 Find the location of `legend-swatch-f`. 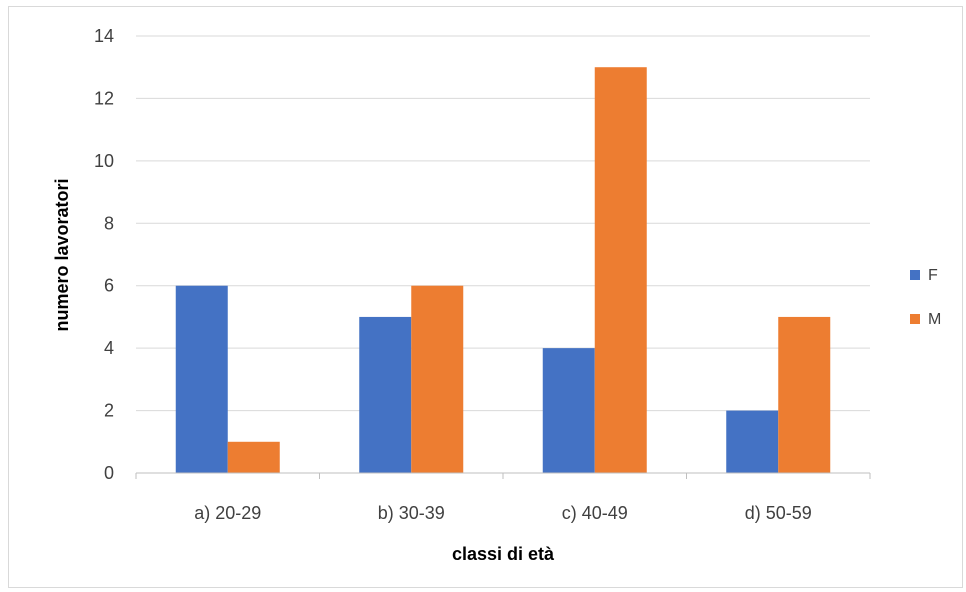

legend-swatch-f is located at coordinates (915, 275).